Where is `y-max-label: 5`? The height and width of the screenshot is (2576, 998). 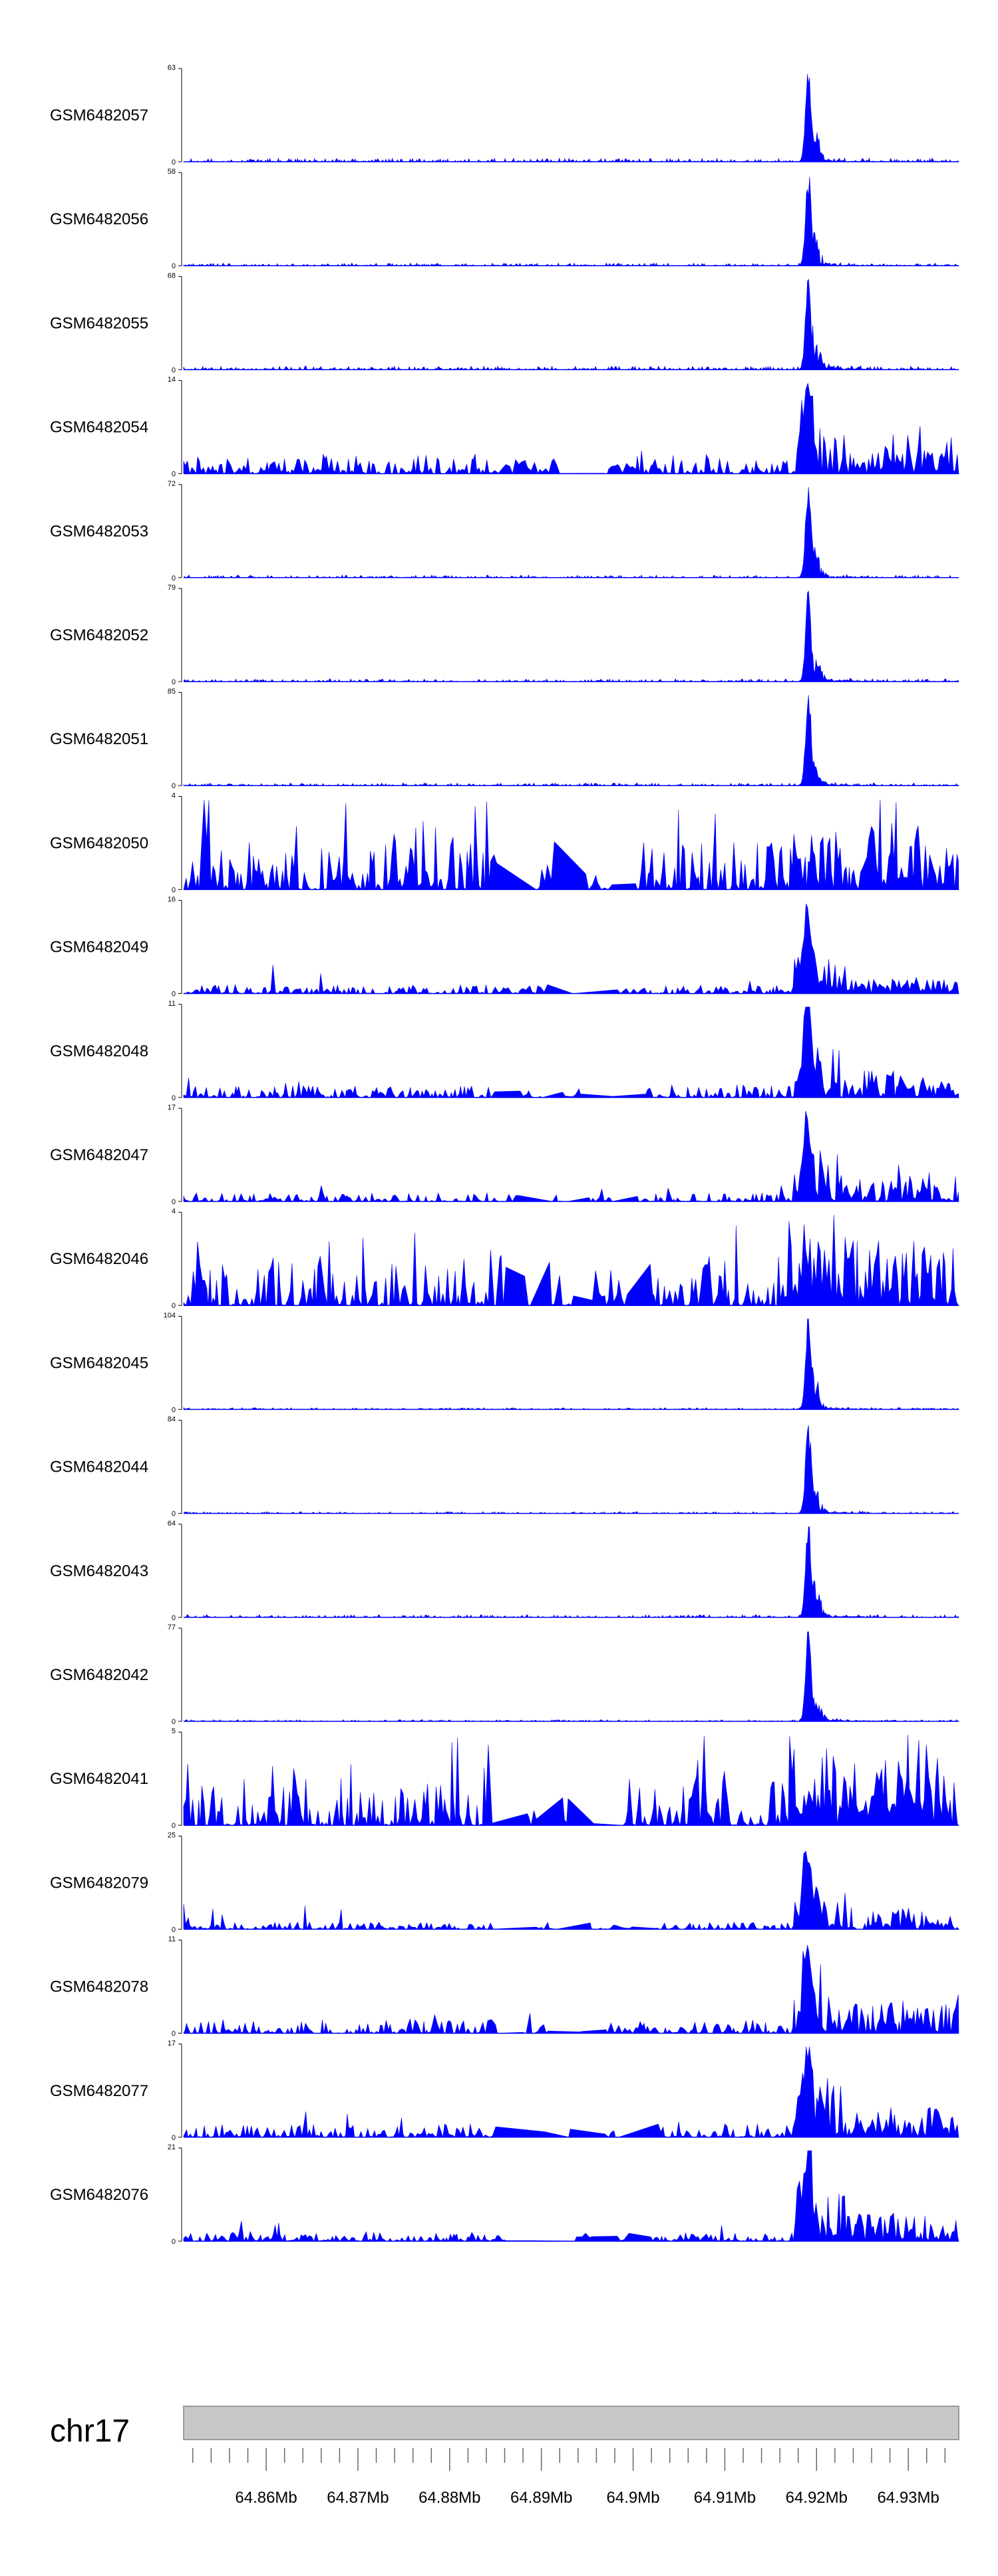 y-max-label: 5 is located at coordinates (174, 1731).